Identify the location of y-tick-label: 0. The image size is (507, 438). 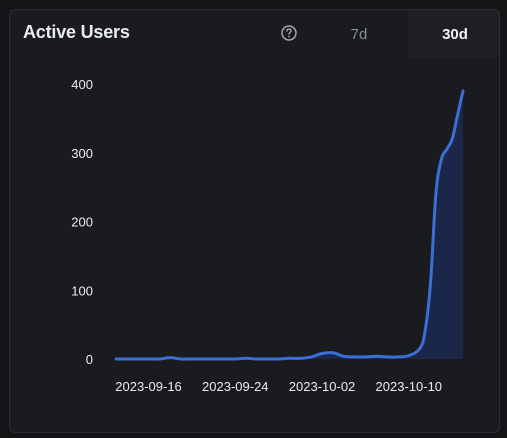
(89, 359).